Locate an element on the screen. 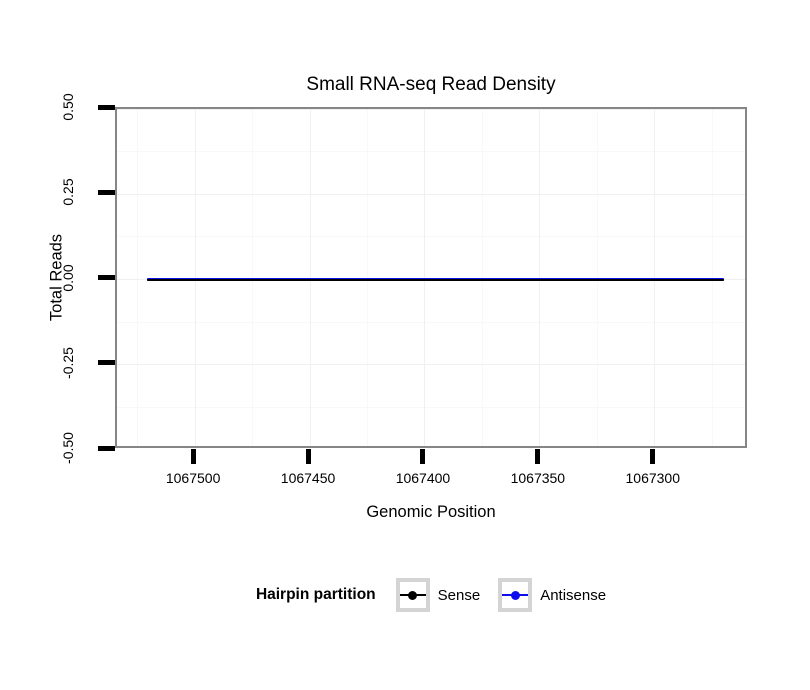  x-axis-title: Genomic Position is located at coordinates (431, 512).